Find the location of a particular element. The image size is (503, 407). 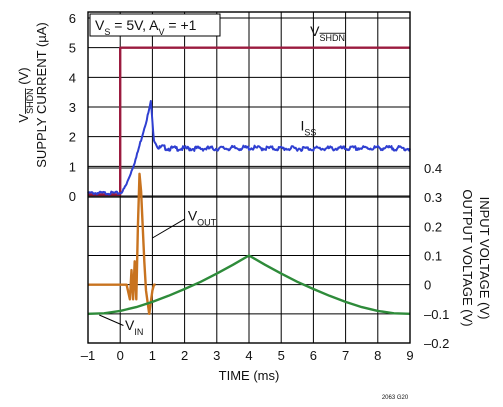

x-tick-label: 9 is located at coordinates (409, 355).